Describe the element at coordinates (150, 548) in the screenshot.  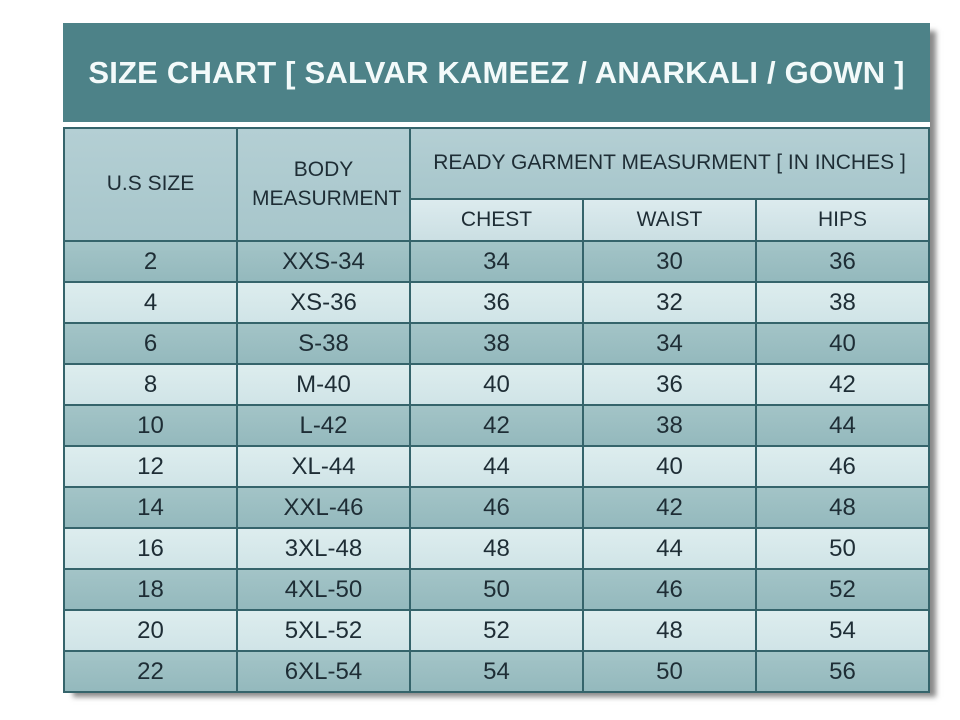
I see `table-cell: 16` at that location.